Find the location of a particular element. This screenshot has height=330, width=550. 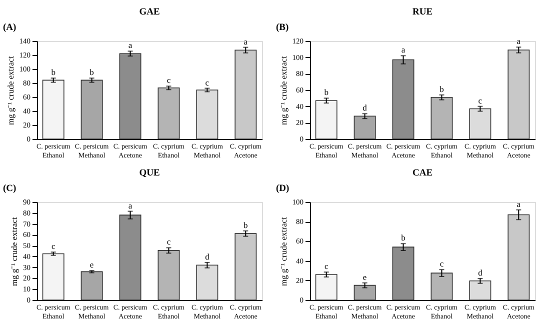

text: (B) is located at coordinates (282, 28).